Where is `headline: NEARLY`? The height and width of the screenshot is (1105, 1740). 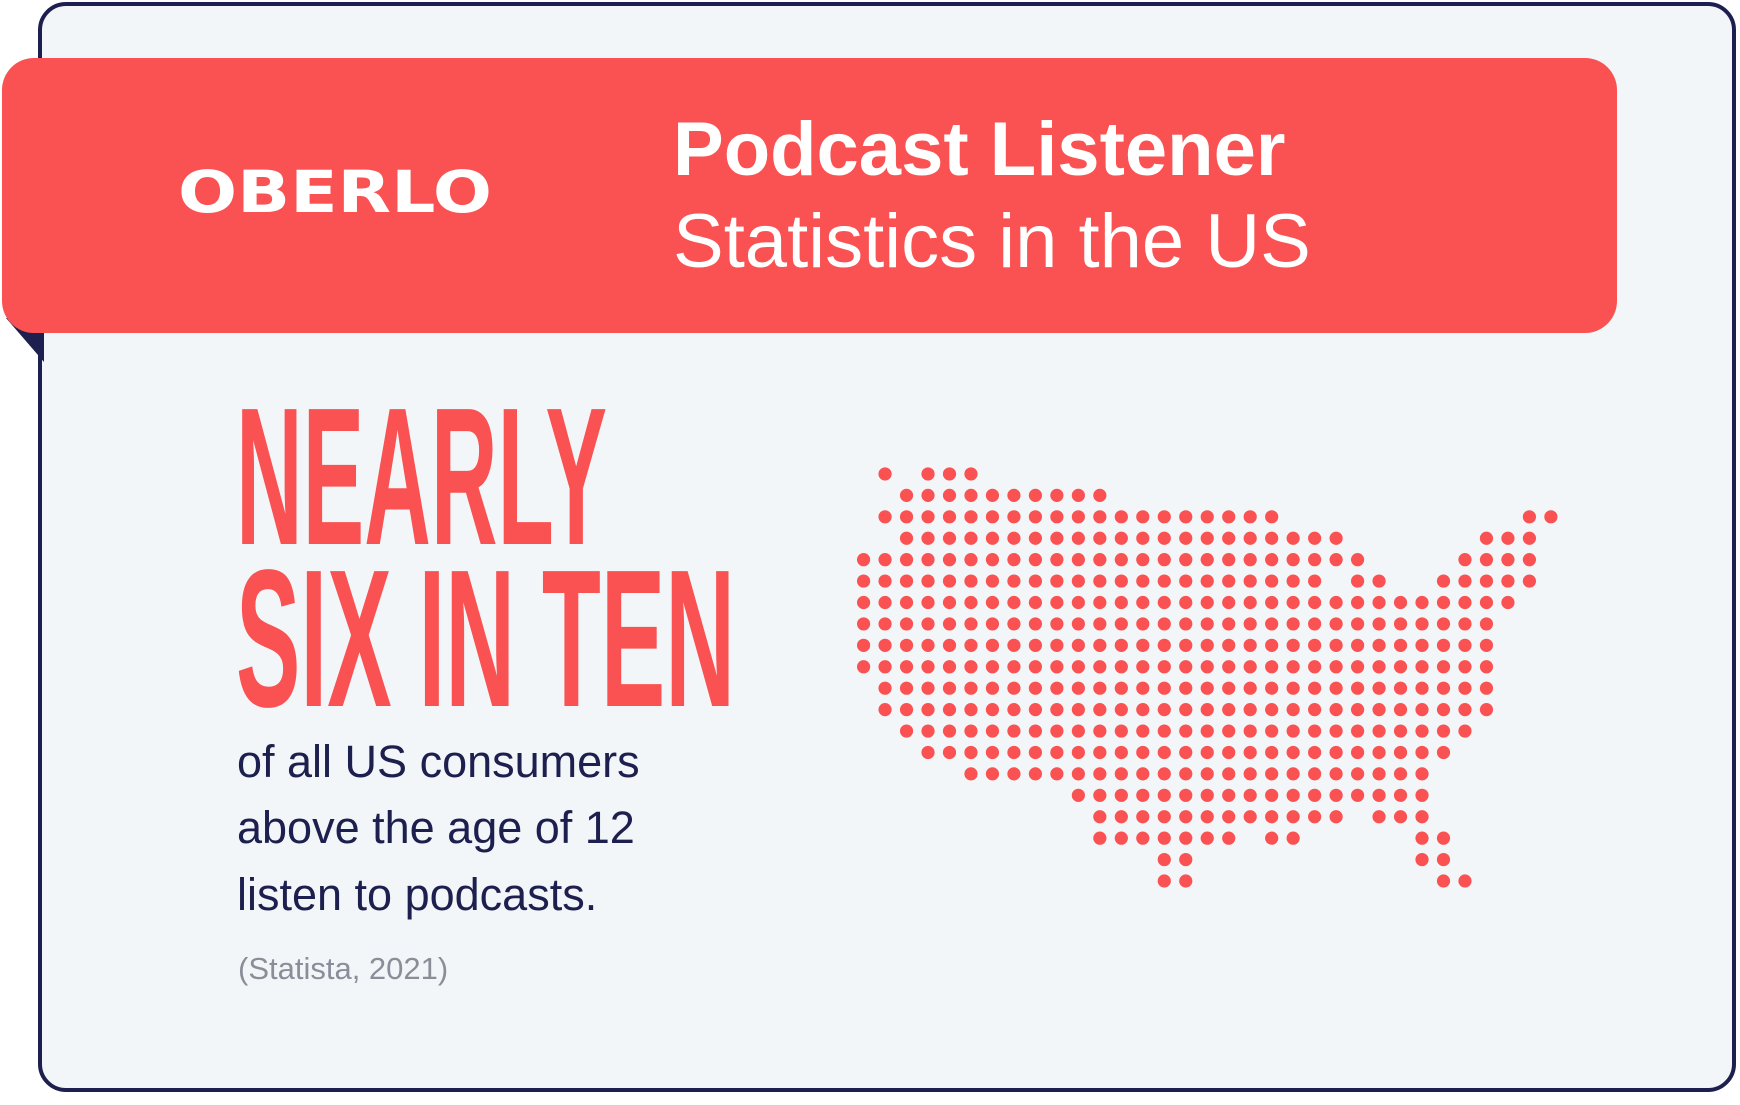 headline: NEARLY is located at coordinates (421, 476).